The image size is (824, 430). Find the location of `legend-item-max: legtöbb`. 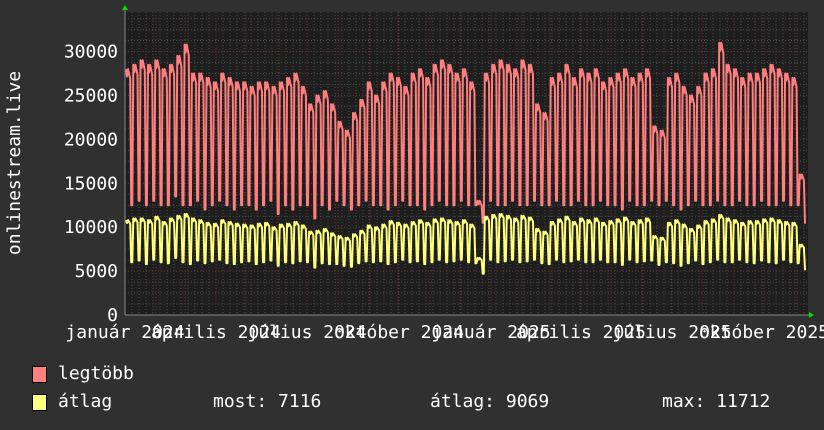

legend-item-max: legtöbb is located at coordinates (412, 374).